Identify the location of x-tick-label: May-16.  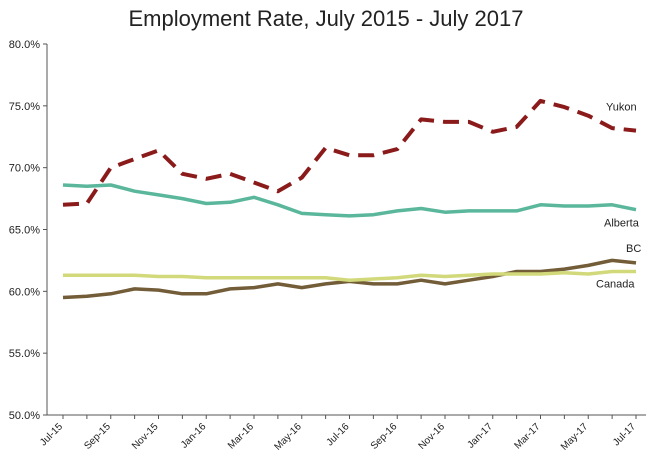
(289, 437).